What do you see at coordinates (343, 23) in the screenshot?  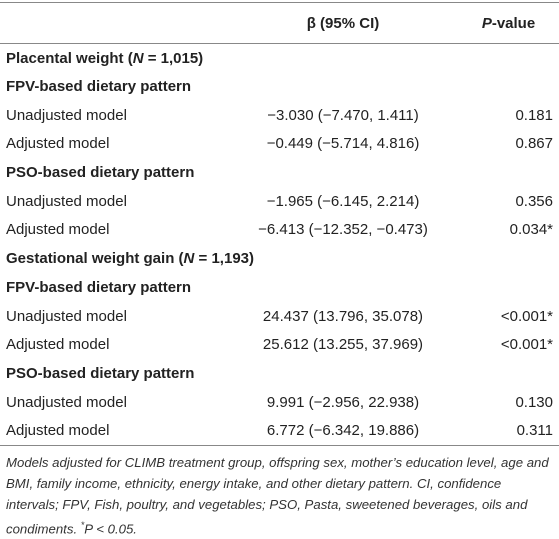 I see `estimate-header: β (95% CI)` at bounding box center [343, 23].